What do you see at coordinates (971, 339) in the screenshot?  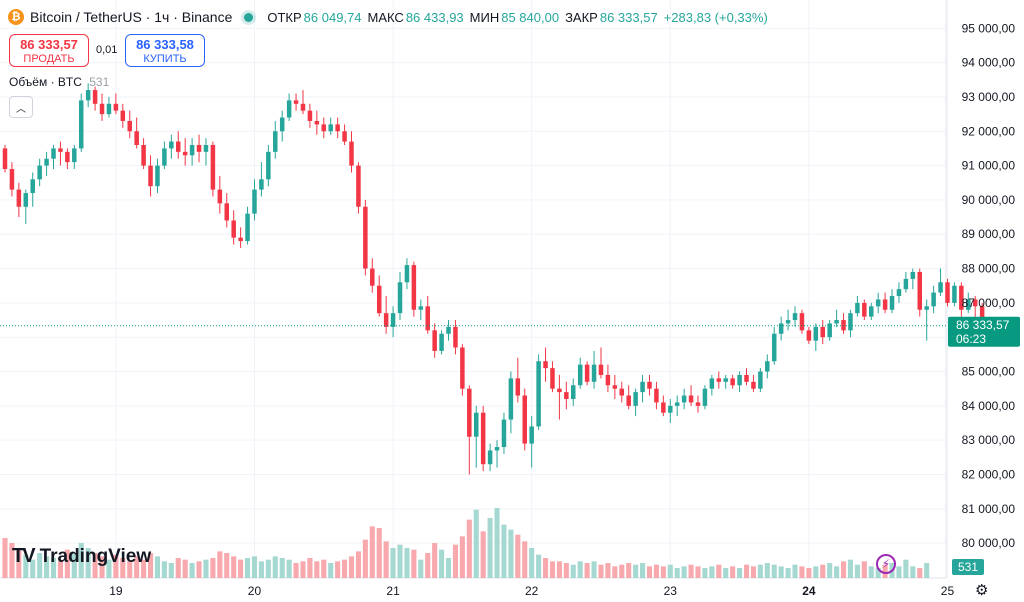 I see `countdown-text: 06:23` at bounding box center [971, 339].